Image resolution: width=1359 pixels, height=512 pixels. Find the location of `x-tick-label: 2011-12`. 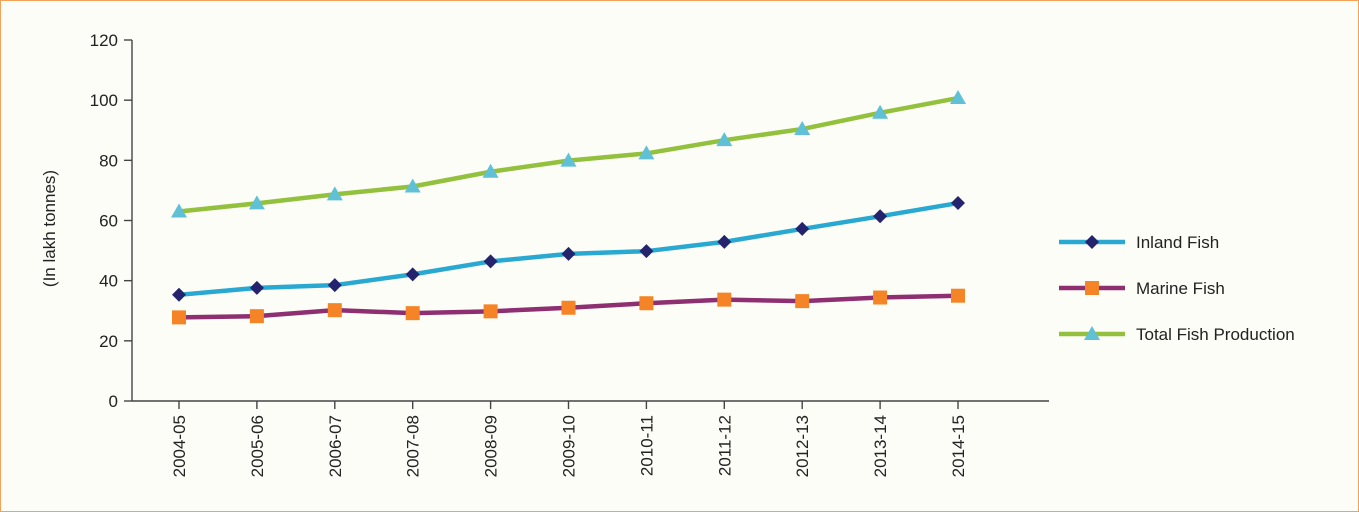

x-tick-label: 2011-12 is located at coordinates (724, 445).